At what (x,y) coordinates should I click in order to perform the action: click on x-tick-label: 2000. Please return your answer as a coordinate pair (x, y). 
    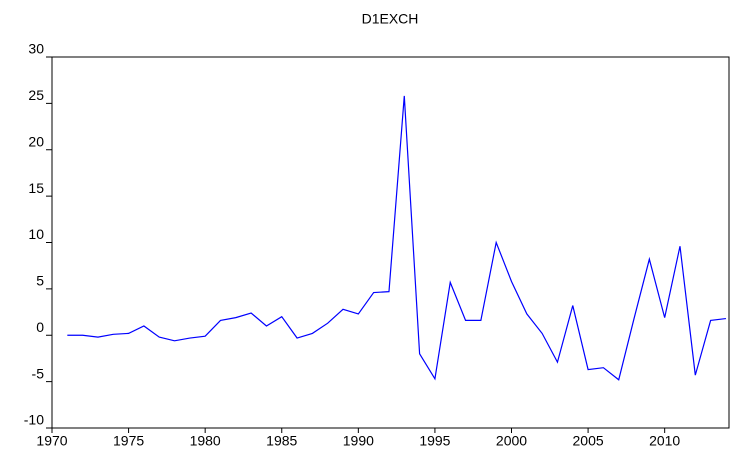
    Looking at the image, I should click on (511, 441).